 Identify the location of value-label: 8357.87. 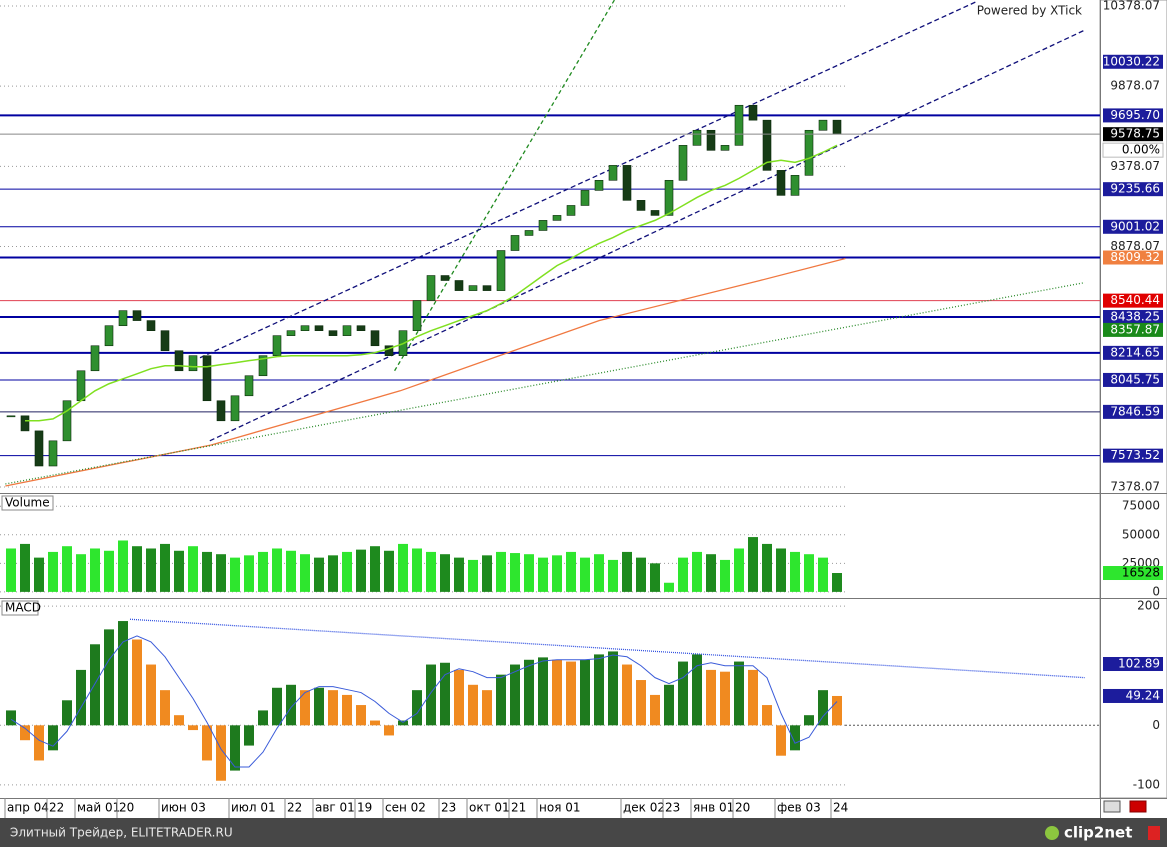
(1135, 329).